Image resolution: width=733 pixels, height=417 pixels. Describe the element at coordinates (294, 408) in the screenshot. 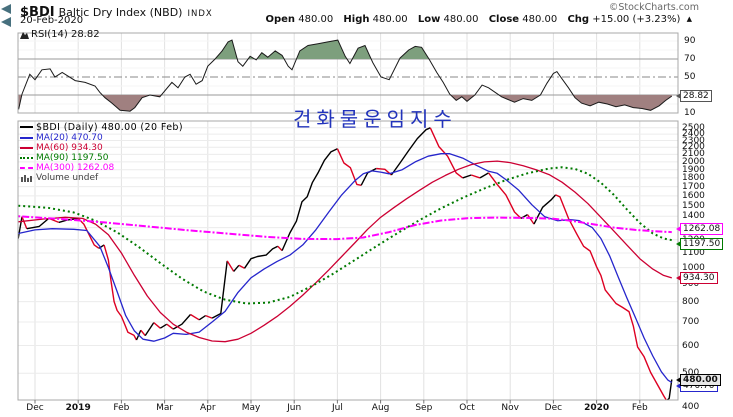

I see `x-axis-label: Jun` at that location.